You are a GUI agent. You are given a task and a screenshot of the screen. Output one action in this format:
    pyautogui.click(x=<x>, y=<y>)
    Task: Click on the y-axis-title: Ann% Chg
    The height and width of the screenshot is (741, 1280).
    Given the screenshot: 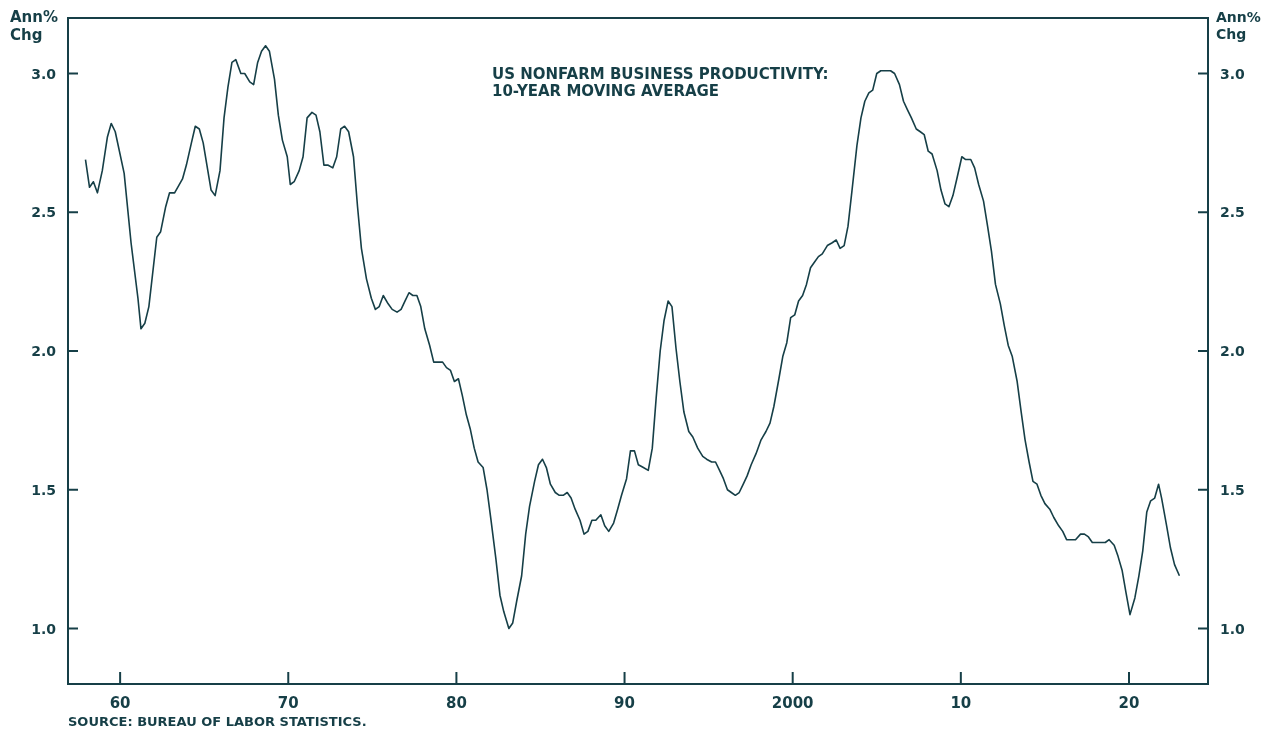 What is the action you would take?
    pyautogui.click(x=34, y=26)
    